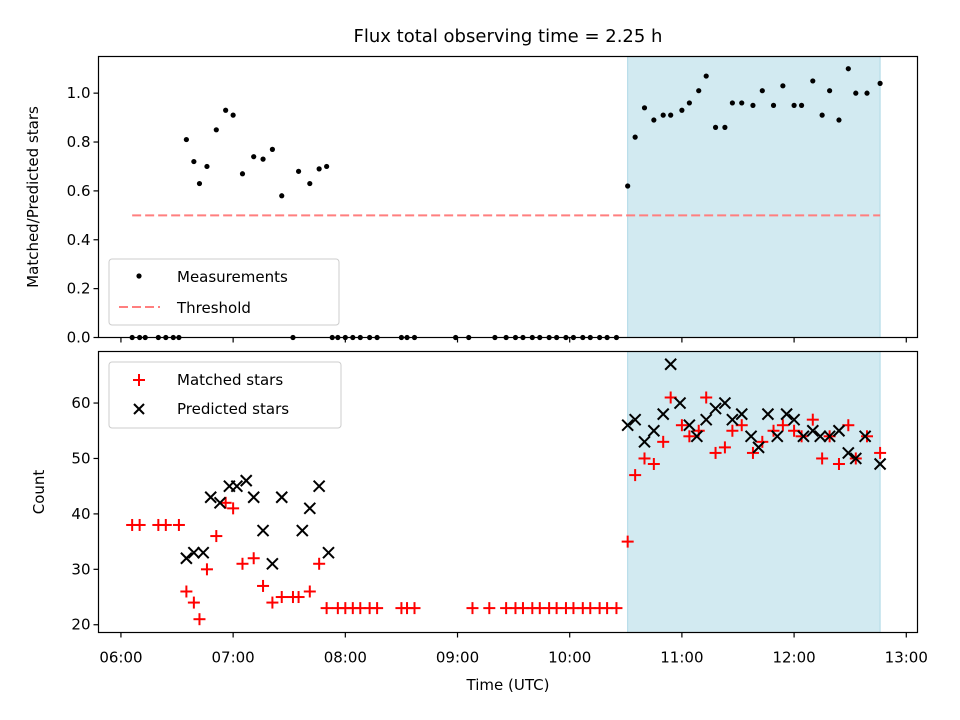 The width and height of the screenshot is (960, 720). Describe the element at coordinates (79, 142) in the screenshot. I see `top-y-tick-label: 0.8` at that location.